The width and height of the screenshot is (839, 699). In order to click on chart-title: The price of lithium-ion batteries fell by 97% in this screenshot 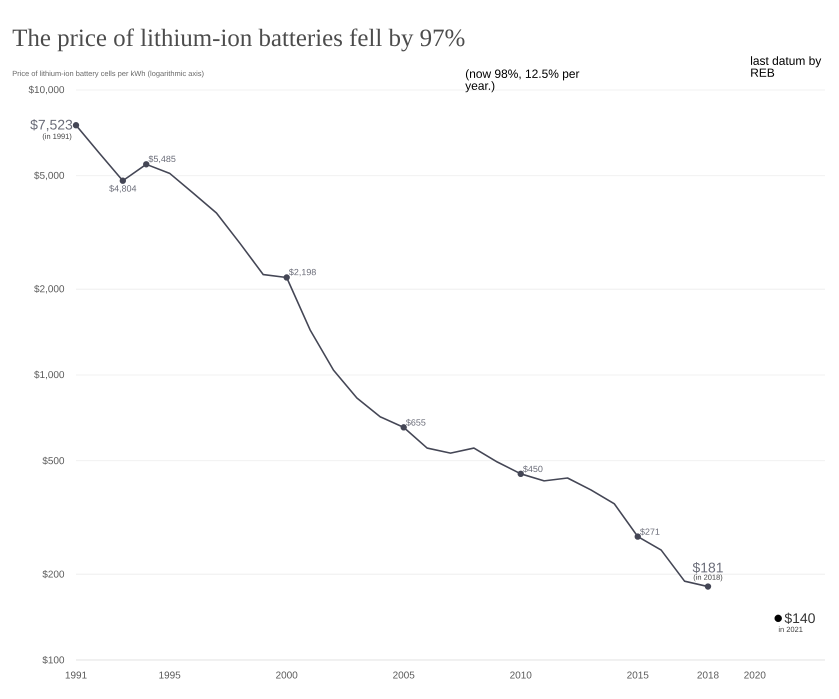, I will do `click(238, 40)`.